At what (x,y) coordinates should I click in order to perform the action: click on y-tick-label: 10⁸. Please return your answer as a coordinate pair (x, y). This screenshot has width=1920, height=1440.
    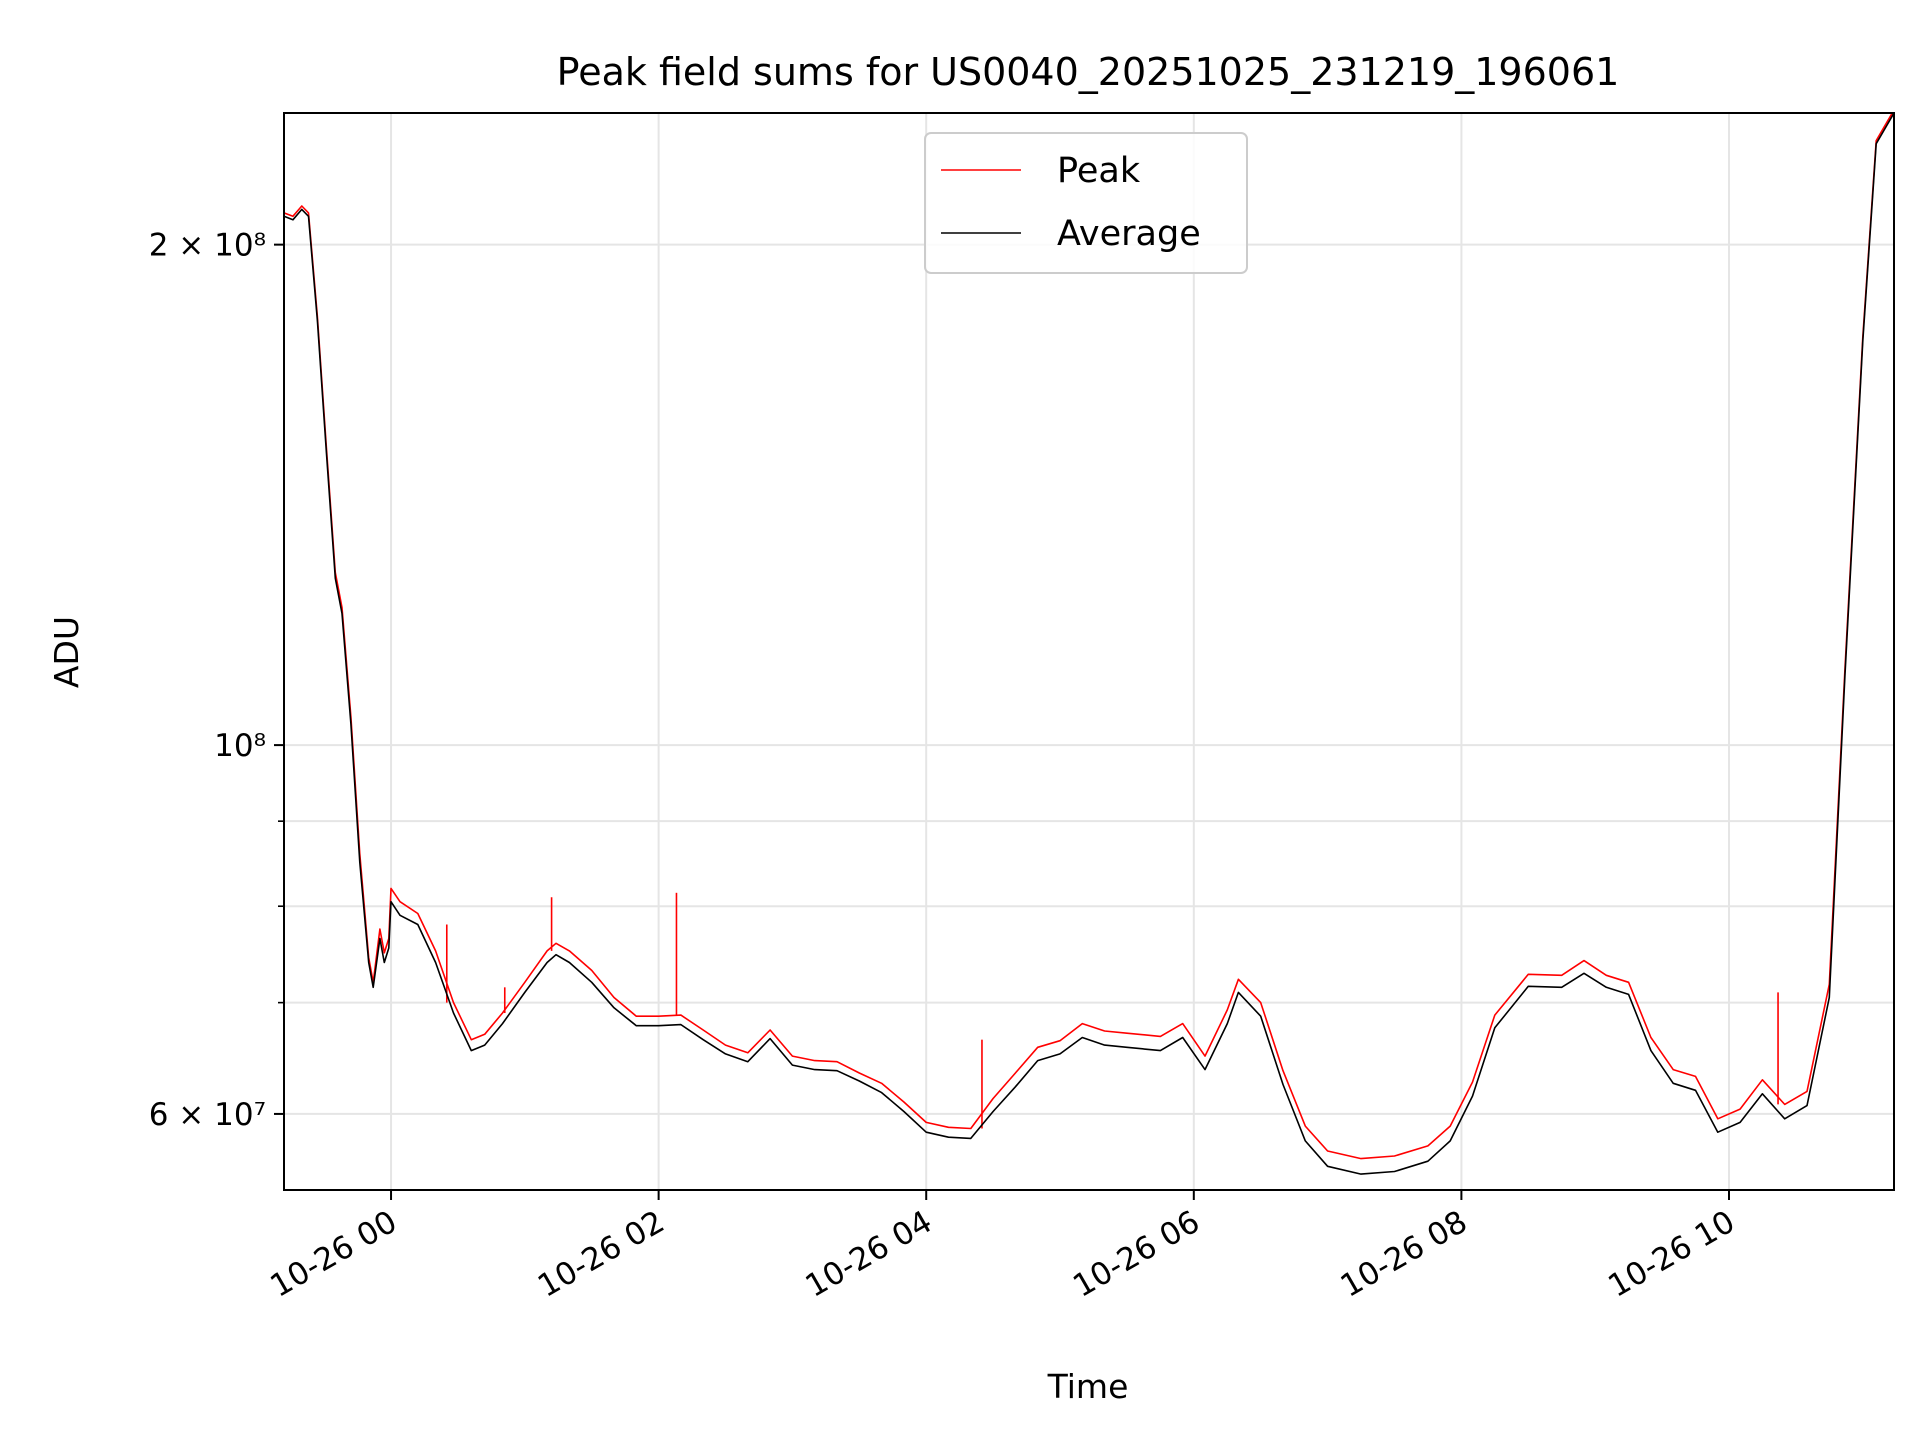
    Looking at the image, I should click on (240, 746).